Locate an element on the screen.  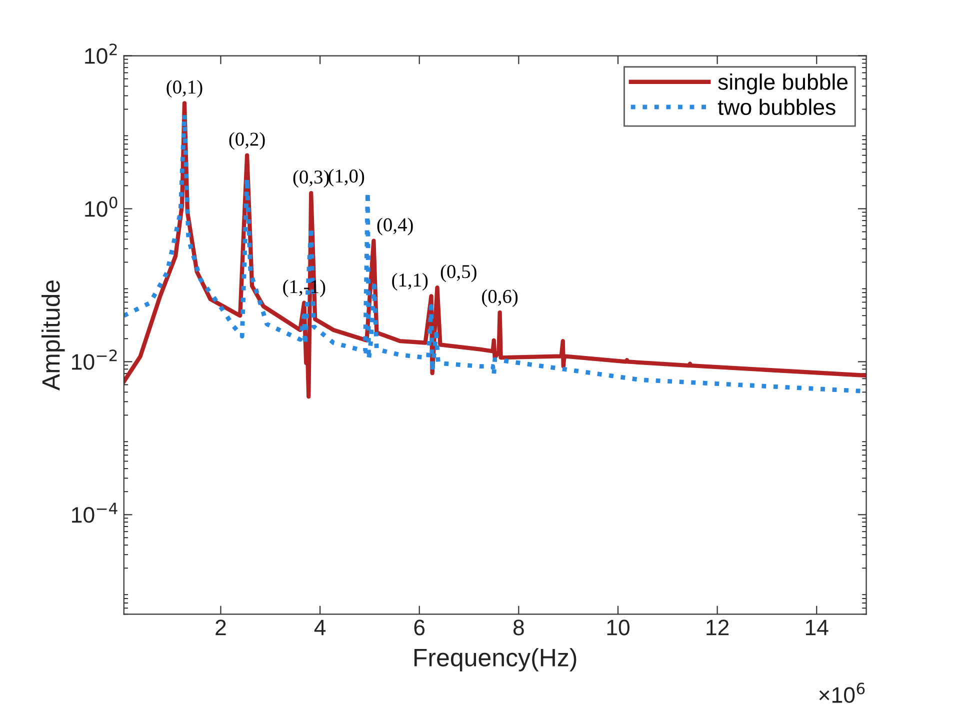
x-tick-label: 14 is located at coordinates (817, 628).